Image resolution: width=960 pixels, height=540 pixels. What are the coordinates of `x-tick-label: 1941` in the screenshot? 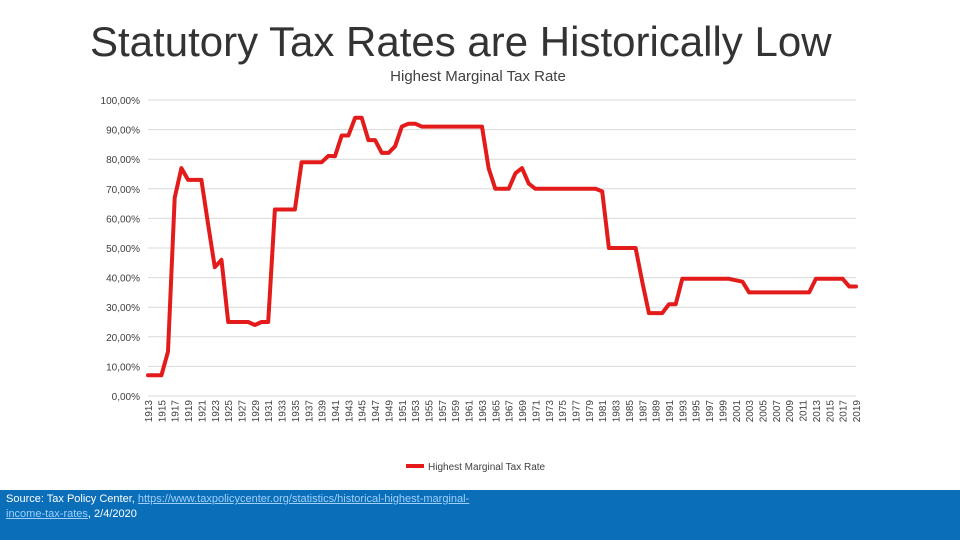 It's located at (336, 411).